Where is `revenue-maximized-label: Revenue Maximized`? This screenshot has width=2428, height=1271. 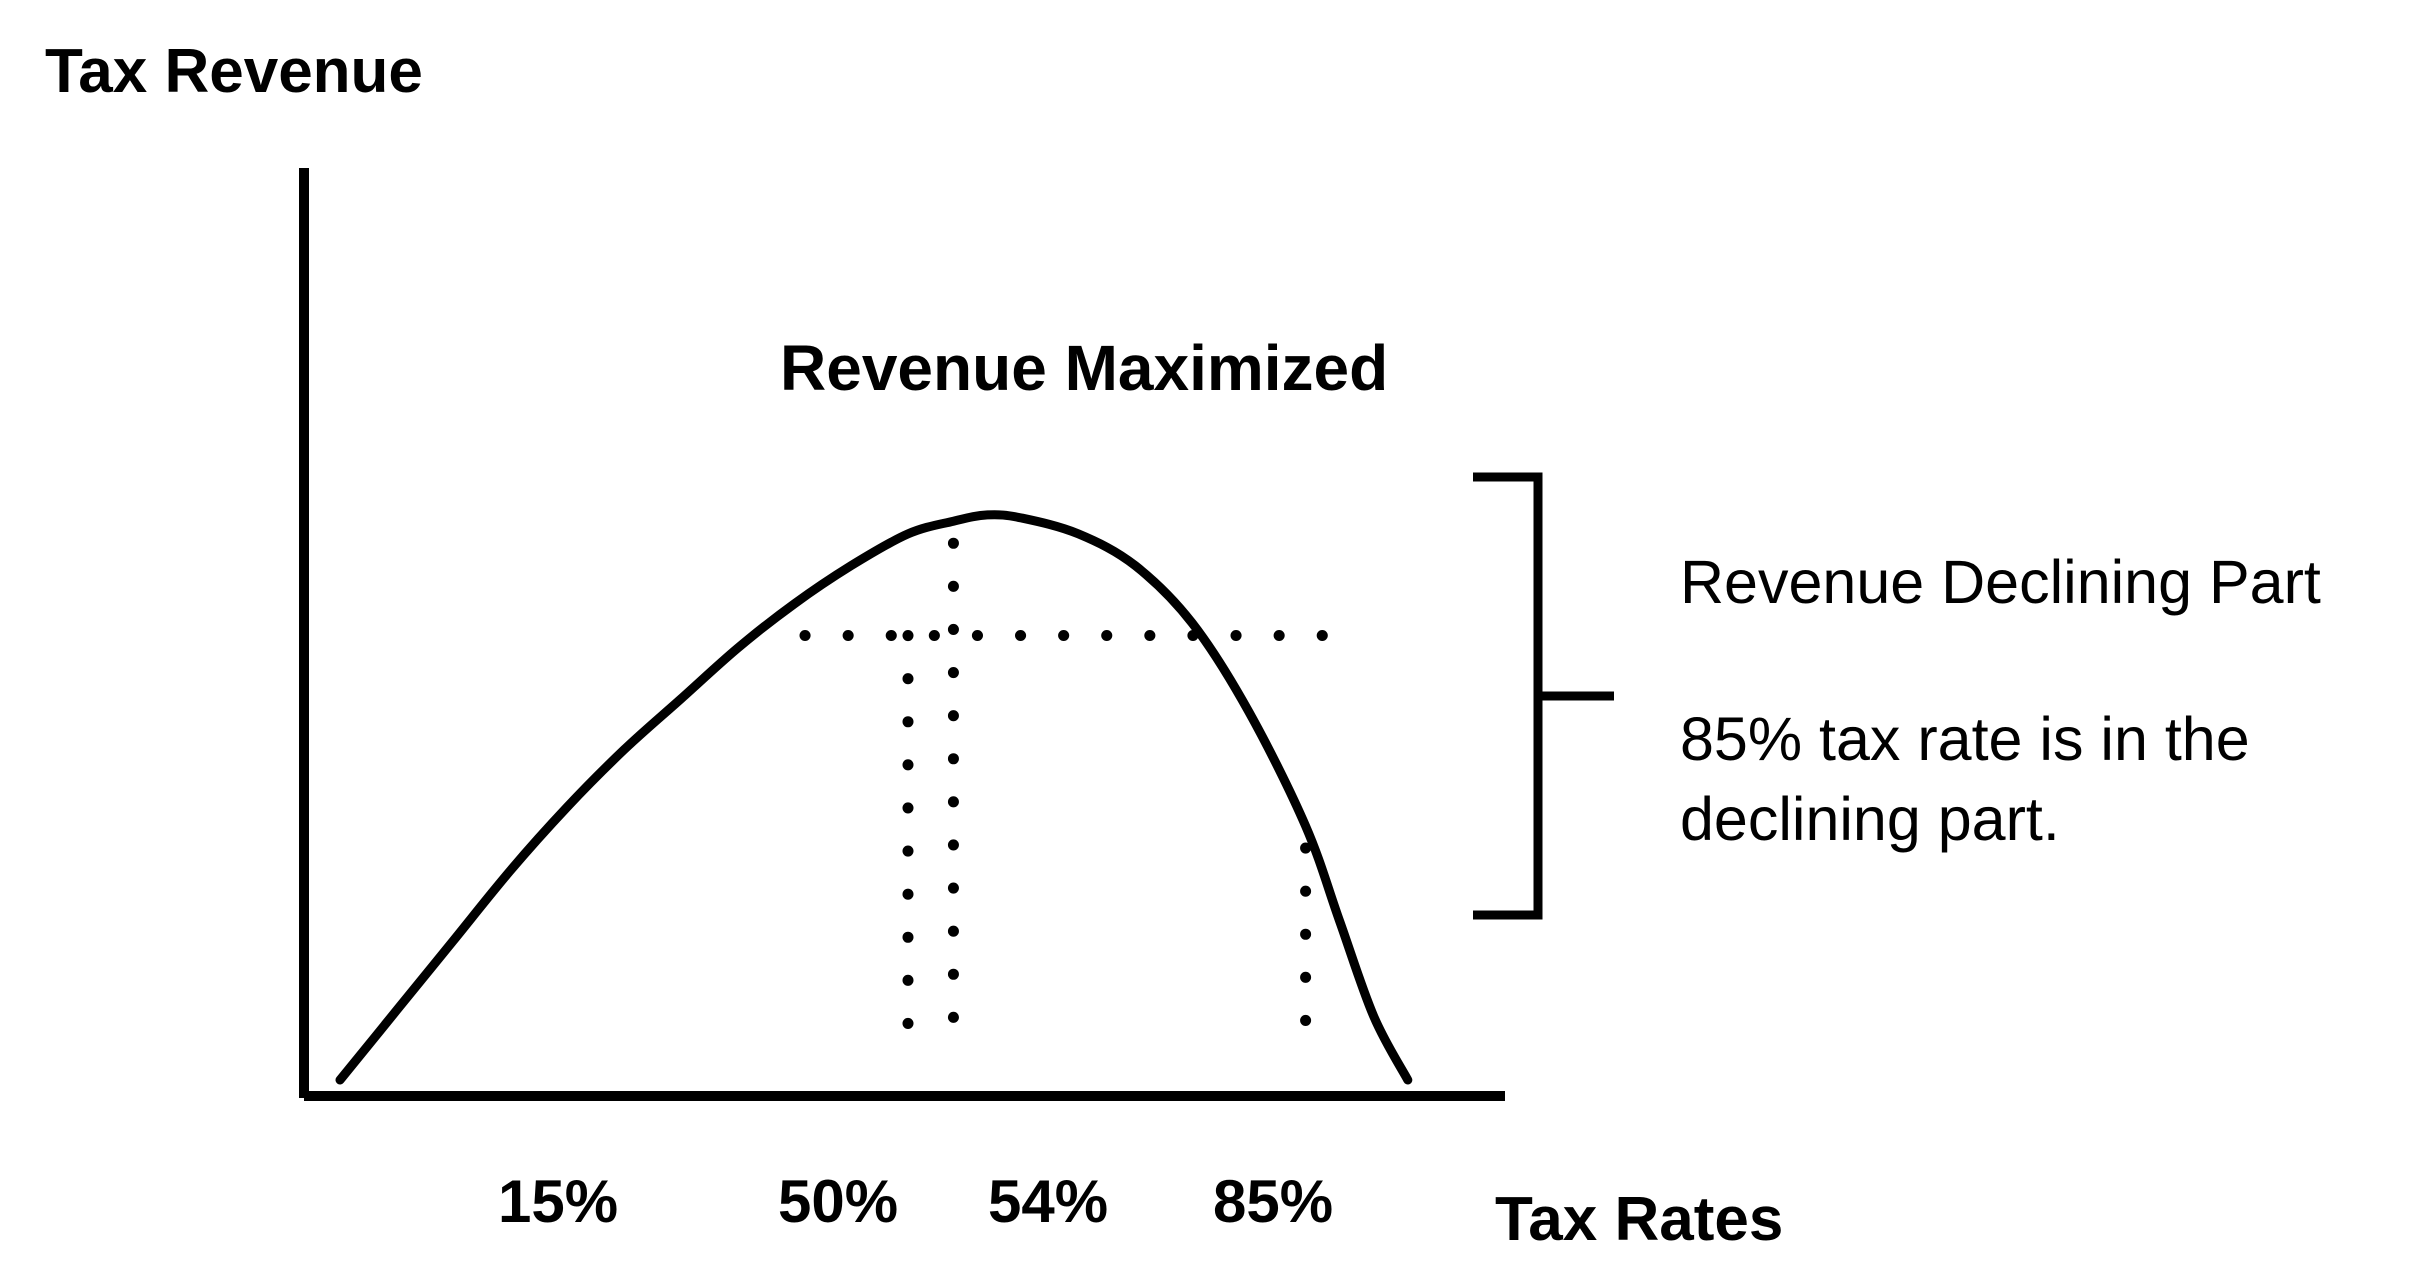
revenue-maximized-label: Revenue Maximized is located at coordinates (1084, 368).